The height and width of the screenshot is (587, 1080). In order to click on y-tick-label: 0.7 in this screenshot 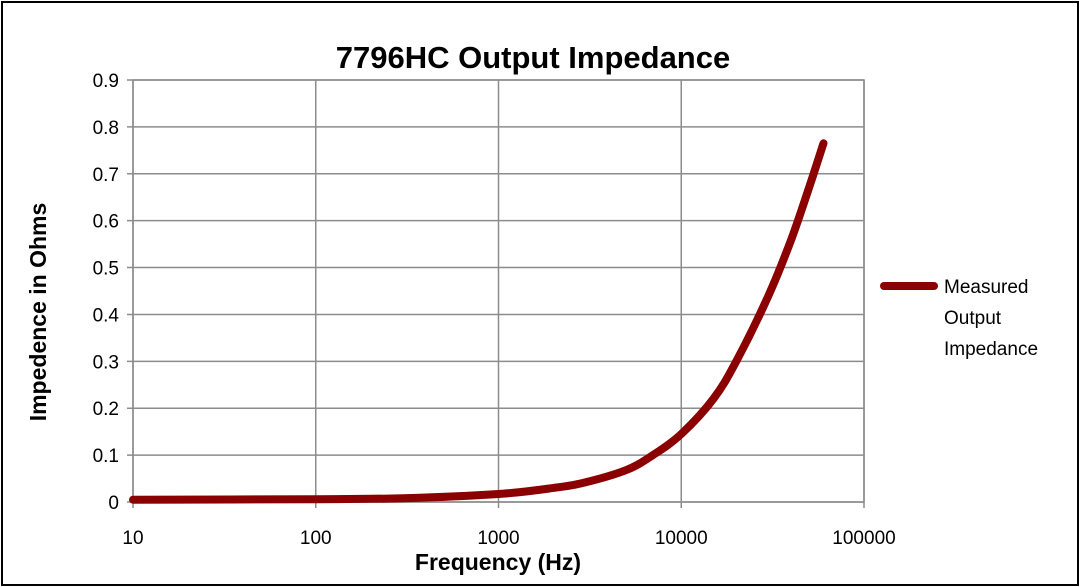, I will do `click(106, 175)`.